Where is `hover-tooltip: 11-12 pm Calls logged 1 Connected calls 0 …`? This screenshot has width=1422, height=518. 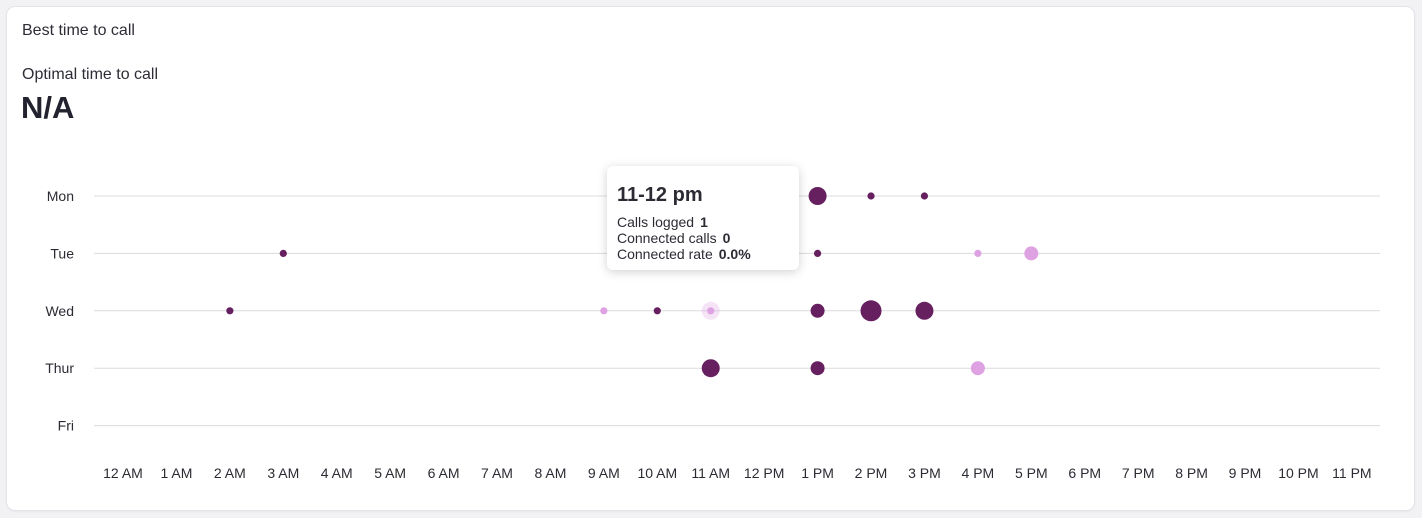
hover-tooltip: 11-12 pm Calls logged 1 Connected calls 0 … is located at coordinates (703, 218).